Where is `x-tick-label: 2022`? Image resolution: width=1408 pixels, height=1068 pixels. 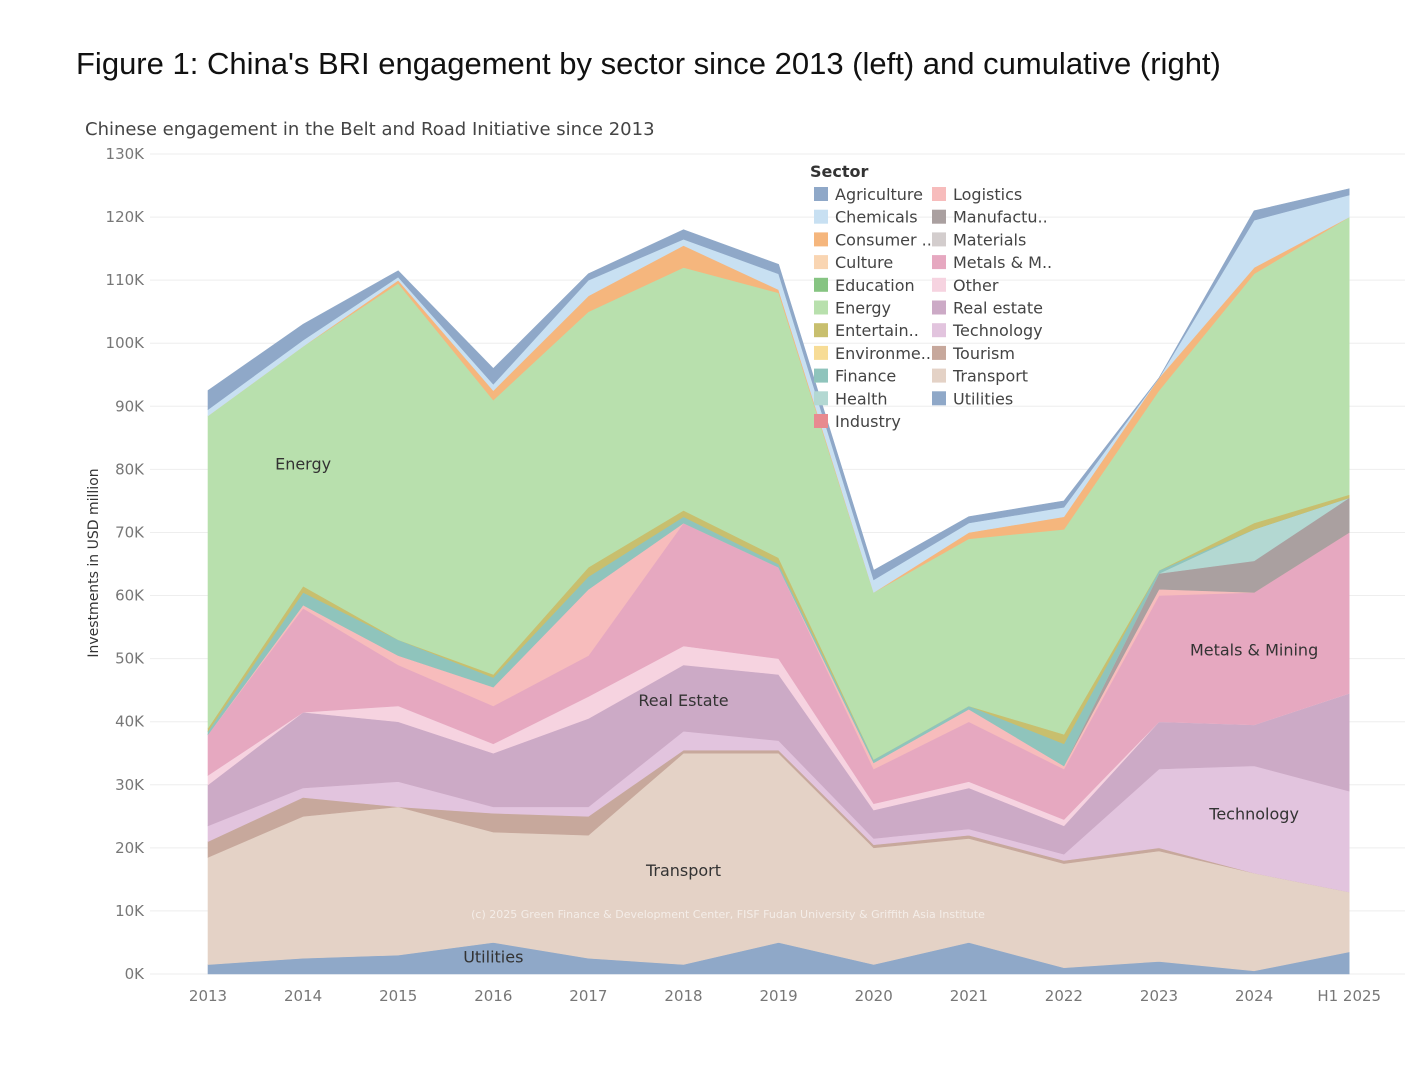 x-tick-label: 2022 is located at coordinates (1064, 996).